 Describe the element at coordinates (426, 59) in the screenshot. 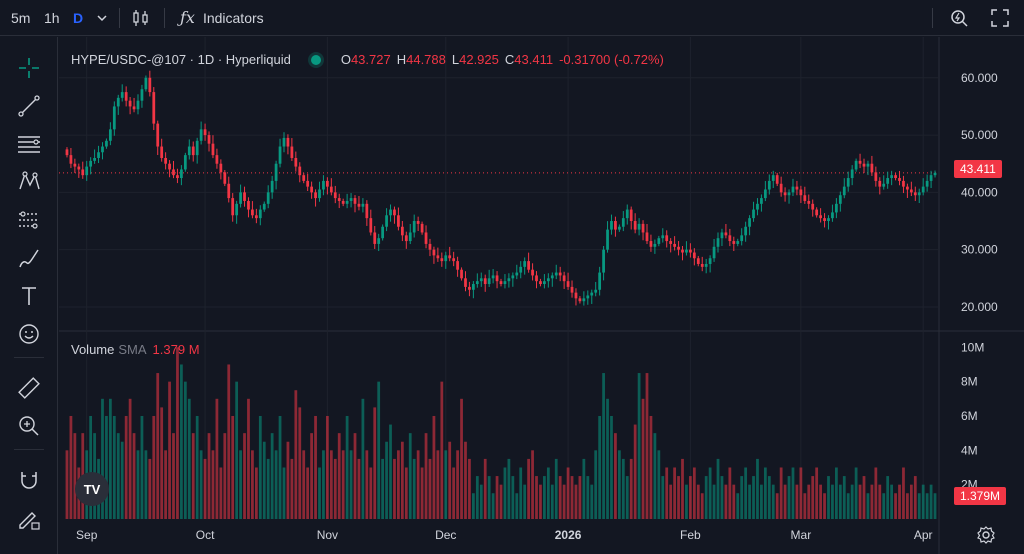

I see `high-value: 44.788` at that location.